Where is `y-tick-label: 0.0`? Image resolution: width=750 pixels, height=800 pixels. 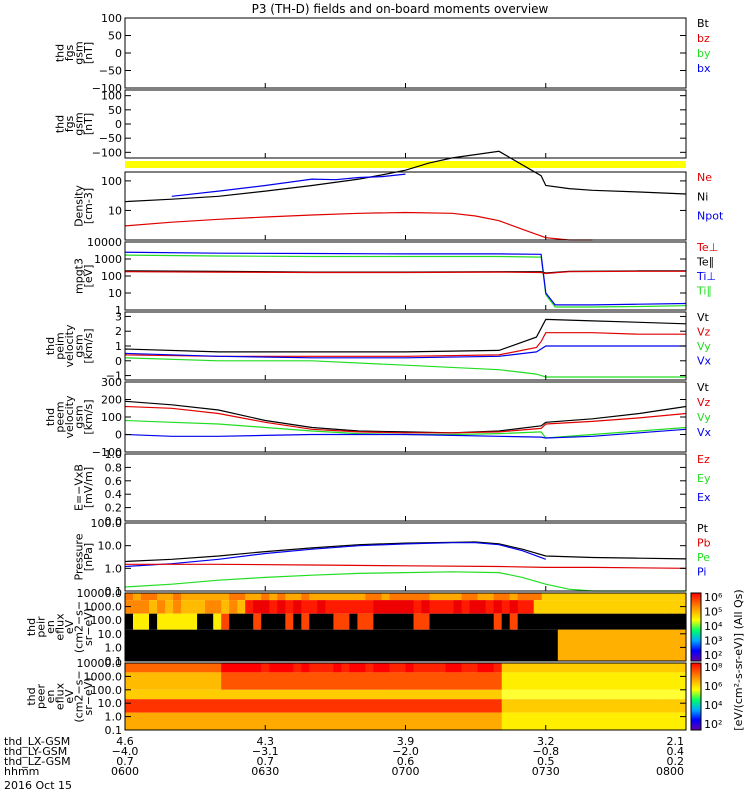 y-tick-label: 0.0 is located at coordinates (114, 521).